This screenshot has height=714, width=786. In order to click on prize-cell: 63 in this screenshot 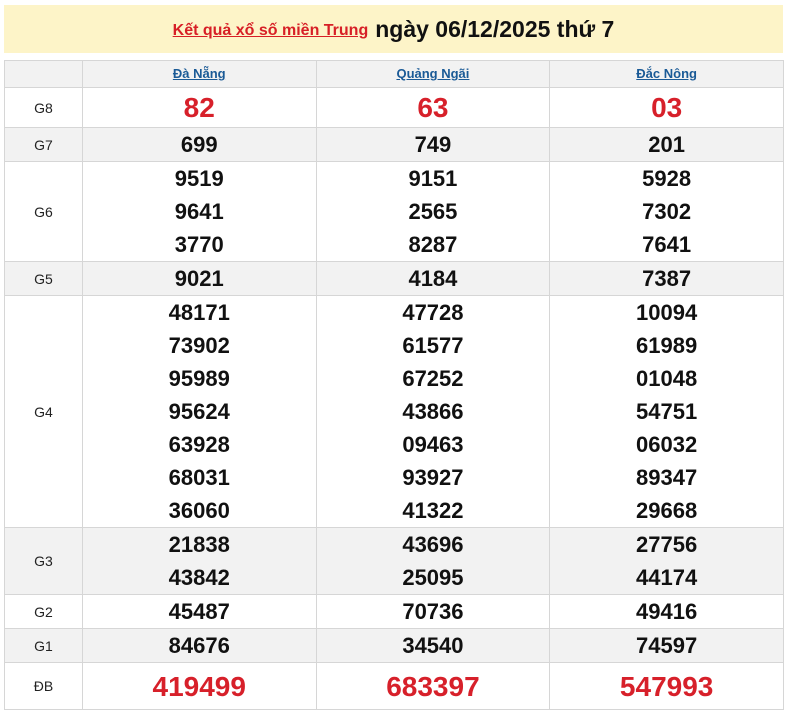, I will do `click(433, 107)`.